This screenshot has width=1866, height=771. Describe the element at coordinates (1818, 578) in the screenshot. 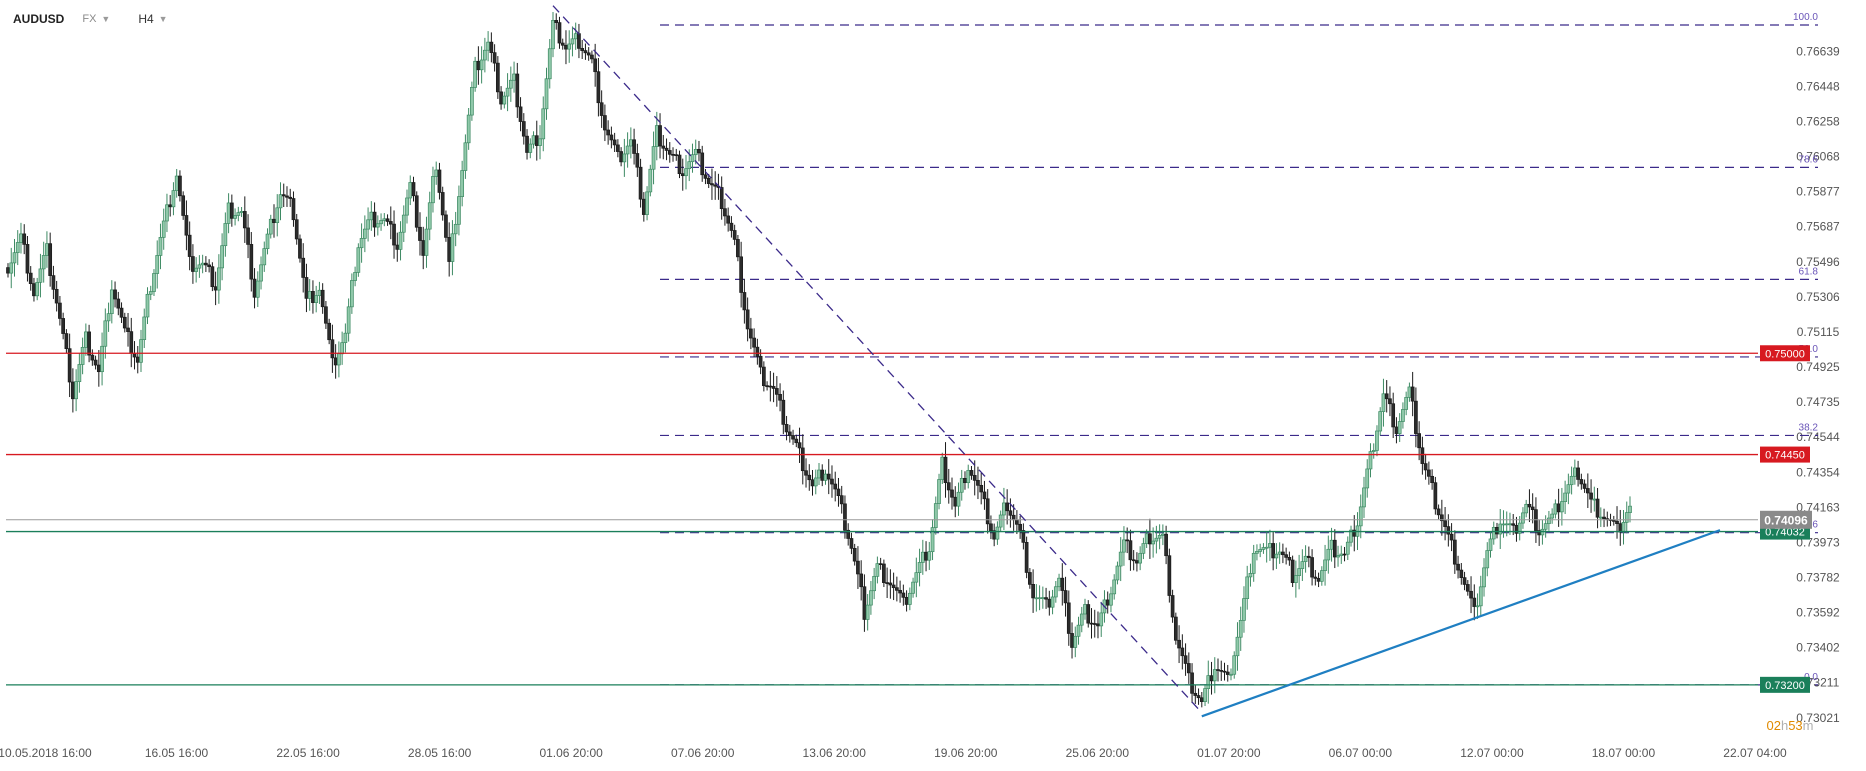

I see `y-tick-label: 0.73782` at that location.